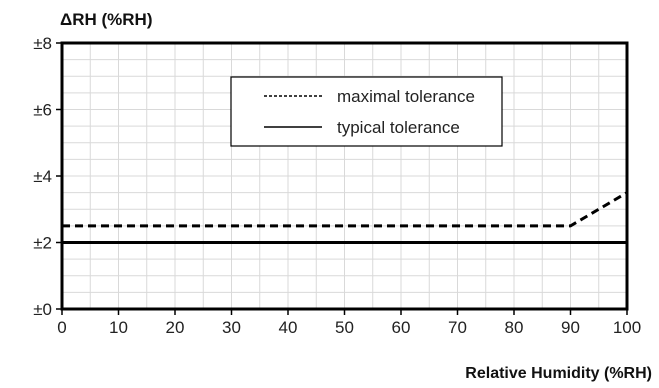 The height and width of the screenshot is (388, 659). Describe the element at coordinates (42, 309) in the screenshot. I see `y-tick-label: ±0` at that location.